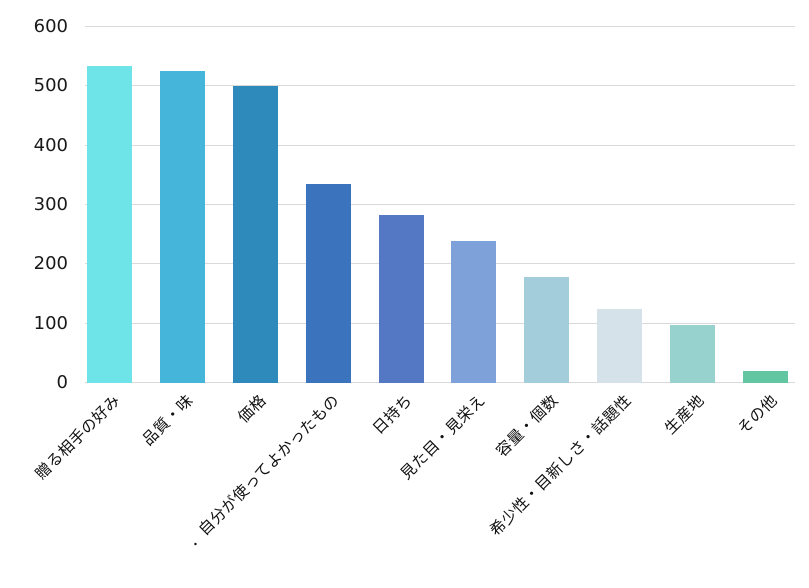 The height and width of the screenshot is (588, 809). Describe the element at coordinates (263, 471) in the screenshot. I see `x-tick-label: ．自分が使ってよかったもの` at that location.